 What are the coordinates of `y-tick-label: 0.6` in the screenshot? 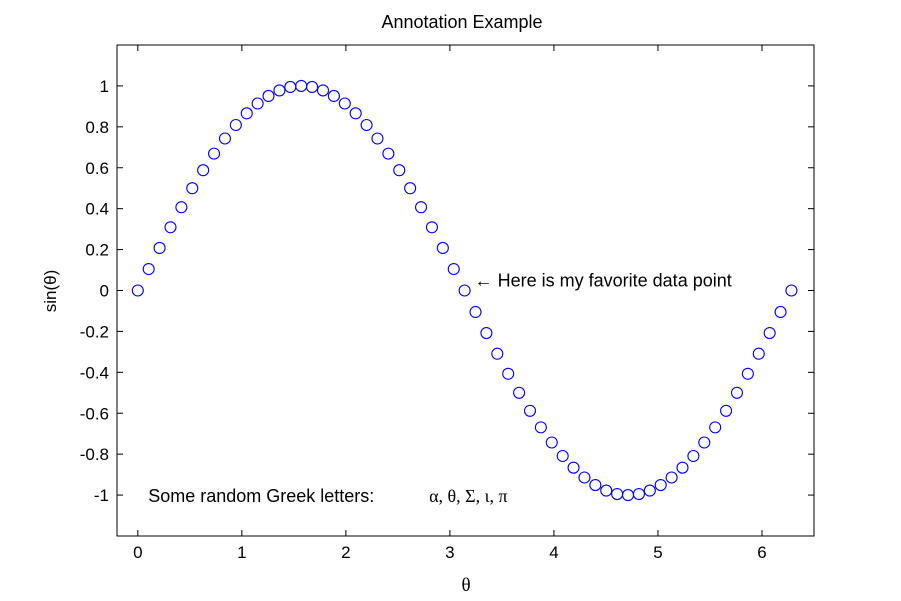 It's located at (97, 168).